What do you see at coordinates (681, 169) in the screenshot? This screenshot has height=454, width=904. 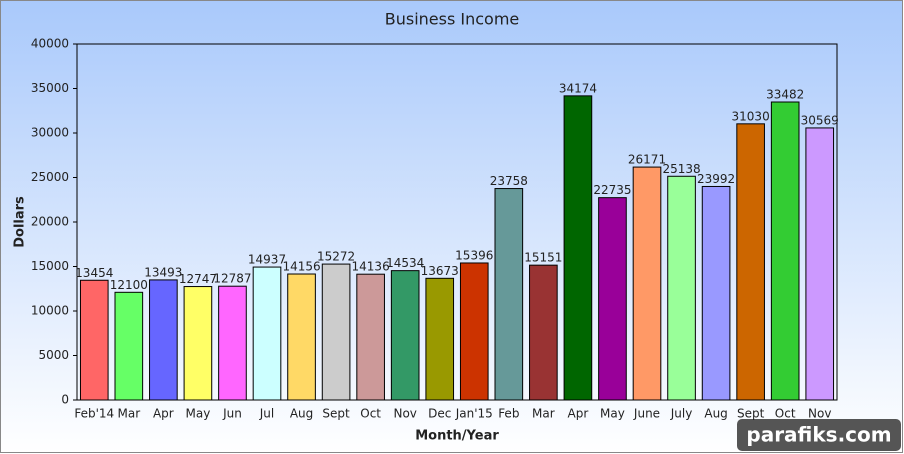 I see `data-label: 25138` at bounding box center [681, 169].